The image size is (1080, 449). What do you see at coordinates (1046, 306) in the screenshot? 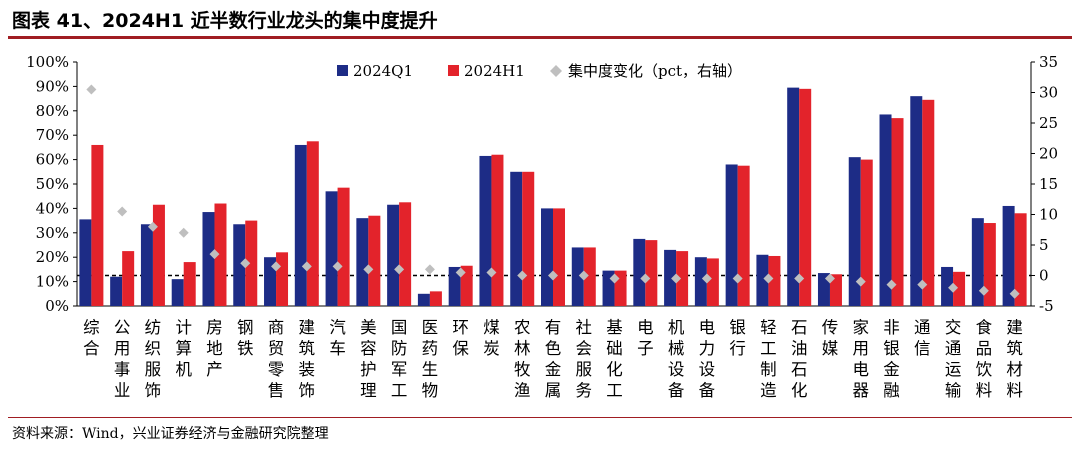
I see `right-tick-label: -5` at bounding box center [1046, 306].